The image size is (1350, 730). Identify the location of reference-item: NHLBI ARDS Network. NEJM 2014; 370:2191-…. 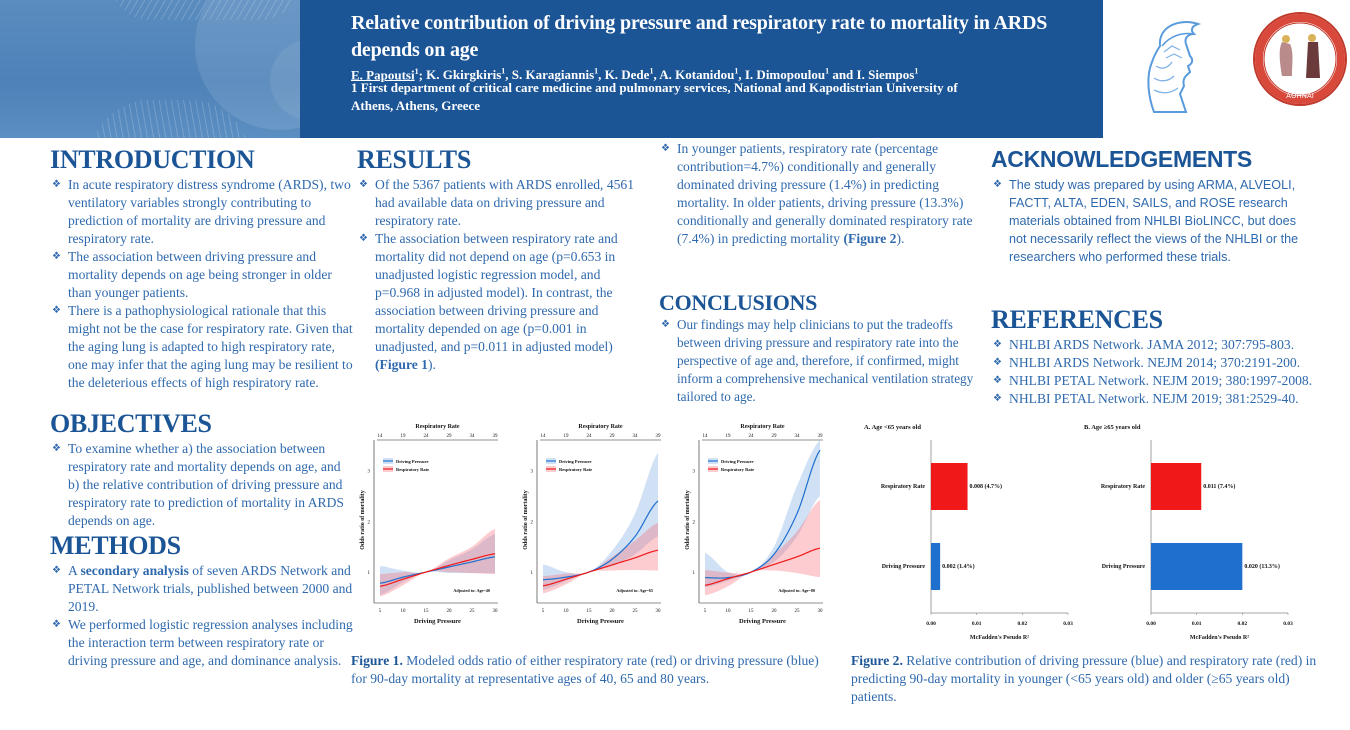
(1156, 363).